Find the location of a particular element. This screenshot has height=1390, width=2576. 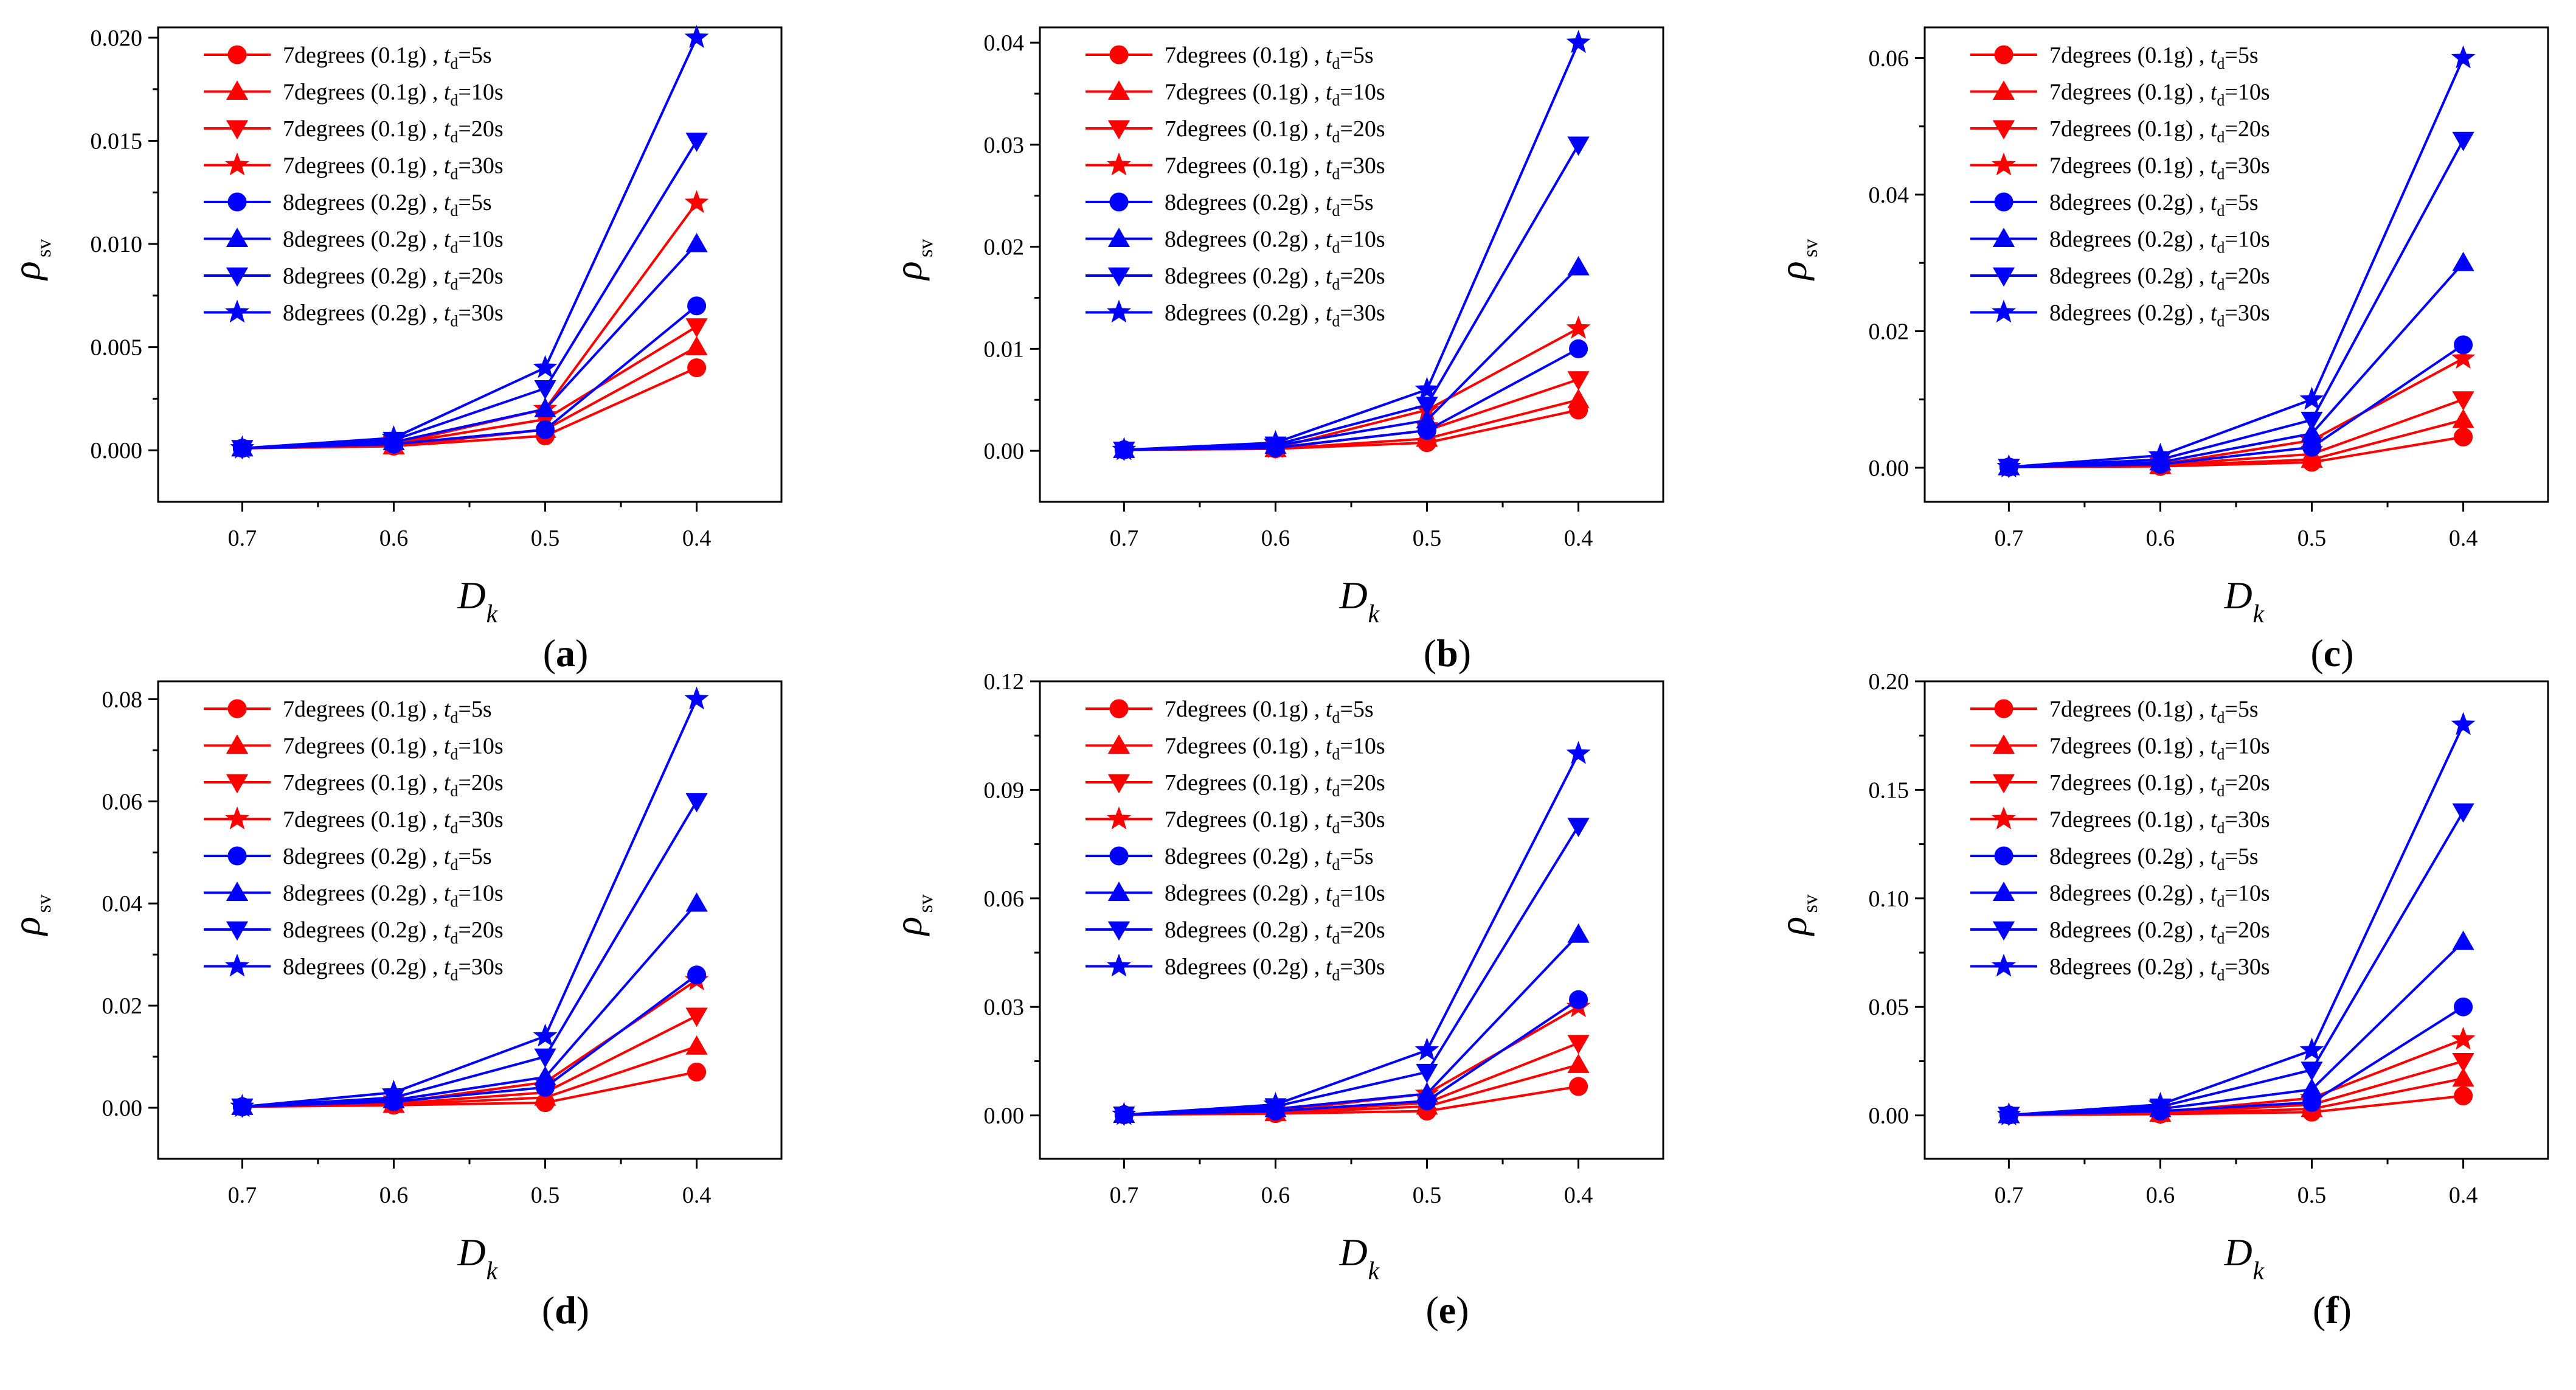

y-tick-label: 0.04 is located at coordinates (1889, 195).